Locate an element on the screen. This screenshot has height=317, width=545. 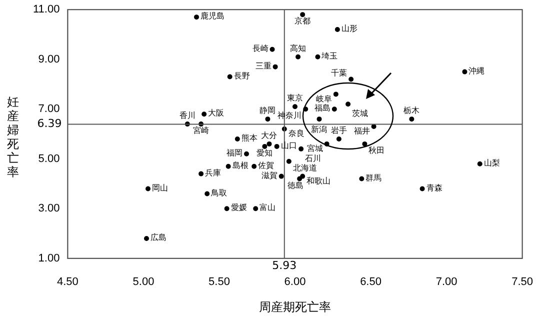
y-axis-title: 妊産婦死亡率 is located at coordinates (13, 137).